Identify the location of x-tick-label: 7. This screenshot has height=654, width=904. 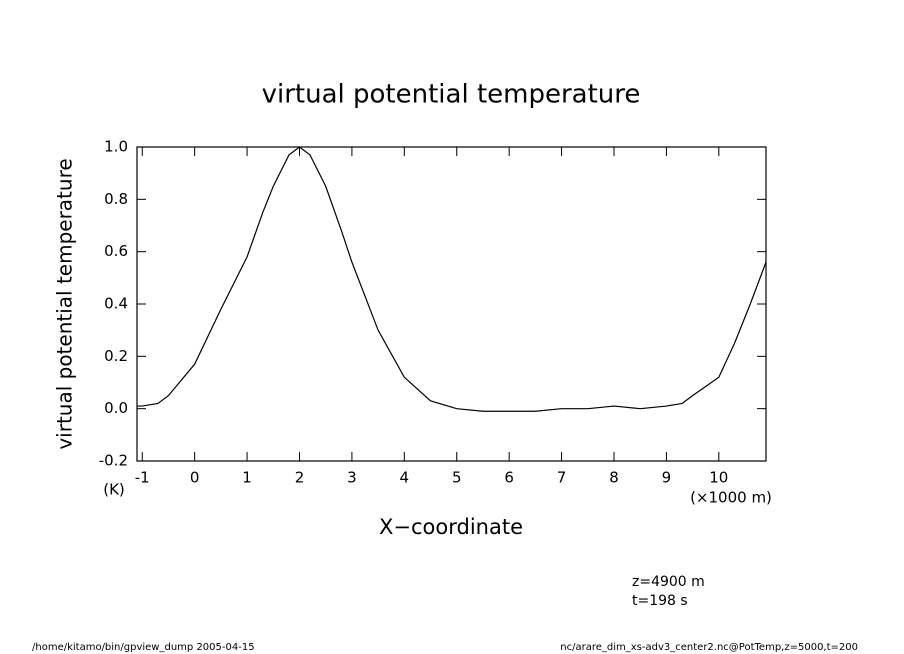
(562, 478).